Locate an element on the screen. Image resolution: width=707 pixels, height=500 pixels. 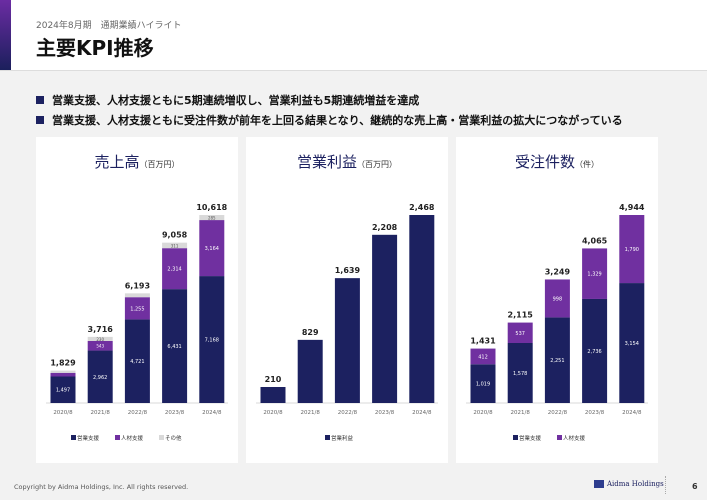
bar-total-label: 9,058 is located at coordinates (175, 235).